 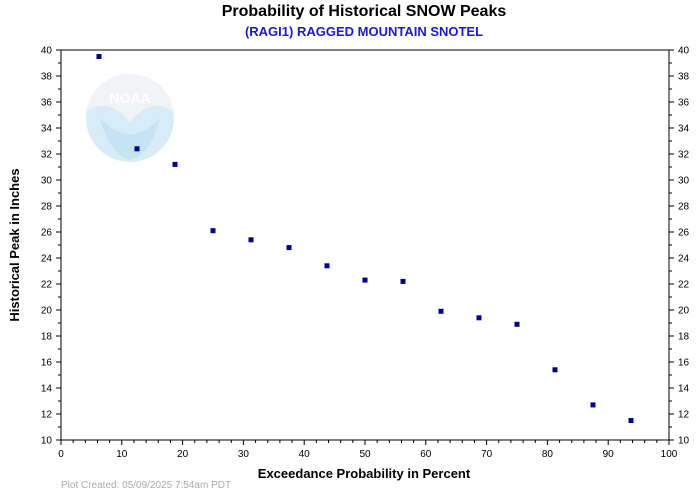 I want to click on y-axis-right: 10 12 14 16 18 20 22 24 26 28 30 32 34 36 38 40, so click(x=679, y=246).